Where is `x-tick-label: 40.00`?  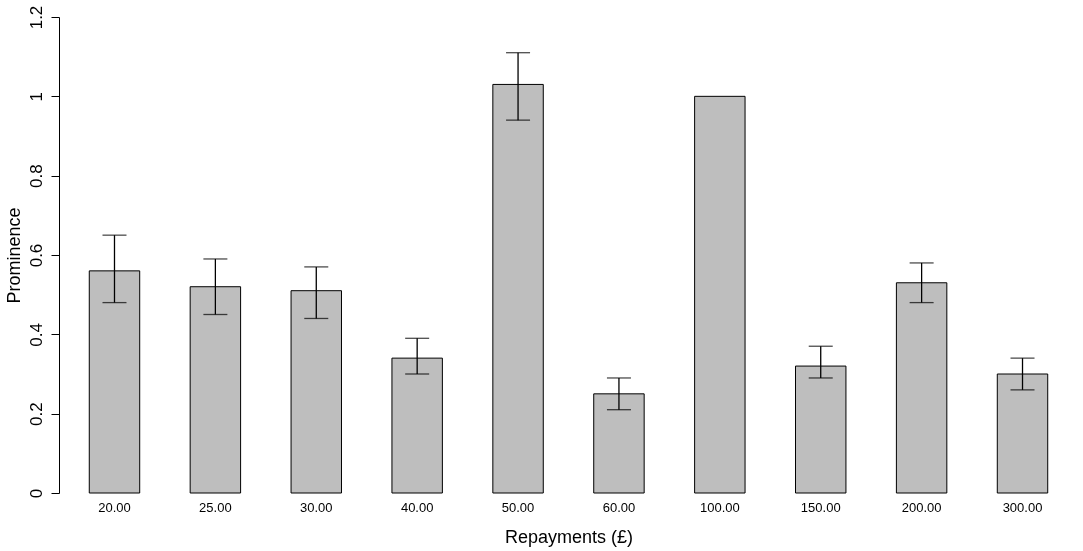
x-tick-label: 40.00 is located at coordinates (417, 507).